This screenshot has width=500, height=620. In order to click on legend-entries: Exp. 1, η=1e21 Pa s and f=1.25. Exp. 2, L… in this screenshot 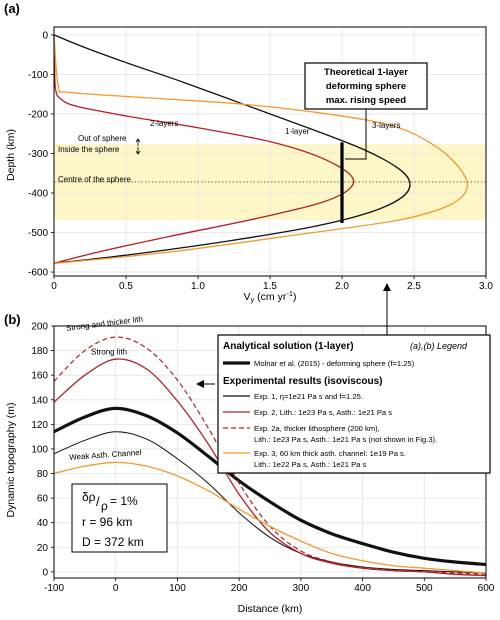, I will do `click(330, 430)`.